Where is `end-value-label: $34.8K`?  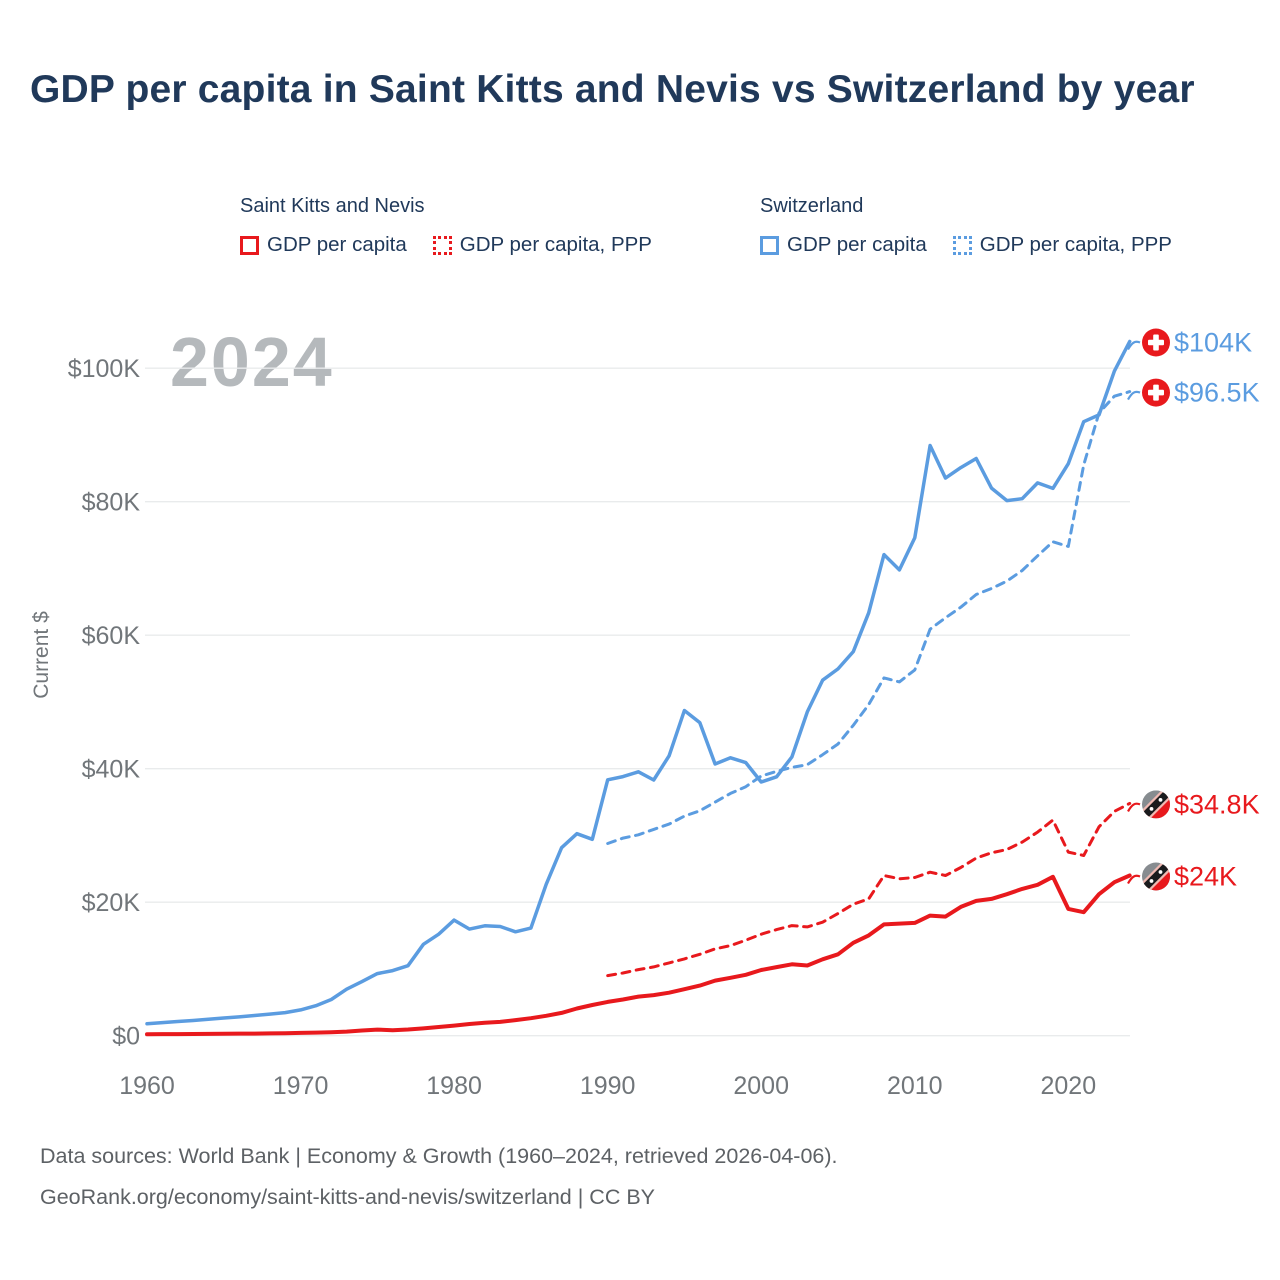 end-value-label: $34.8K is located at coordinates (1217, 804).